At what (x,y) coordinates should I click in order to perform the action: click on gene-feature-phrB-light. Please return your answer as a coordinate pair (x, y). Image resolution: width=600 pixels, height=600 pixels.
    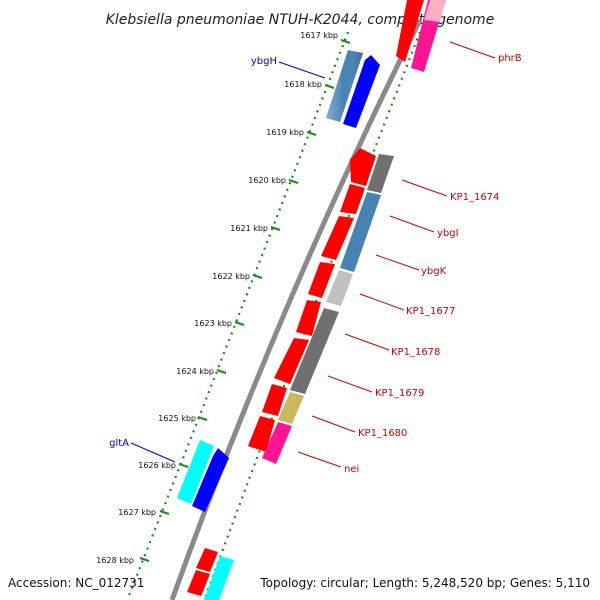
    Looking at the image, I should click on (435, 11).